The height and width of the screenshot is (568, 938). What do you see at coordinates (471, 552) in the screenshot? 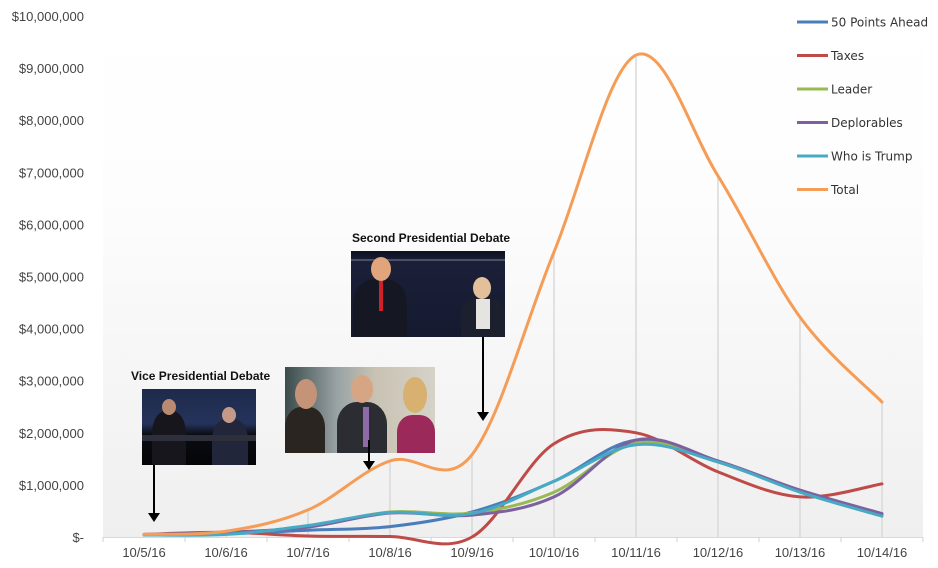
I see `x-tick-label: 10/9/16` at bounding box center [471, 552].